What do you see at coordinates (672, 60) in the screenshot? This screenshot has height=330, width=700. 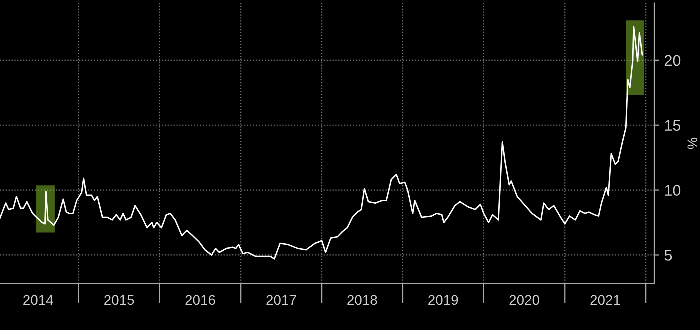 I see `y-tick-label: 20` at bounding box center [672, 60].